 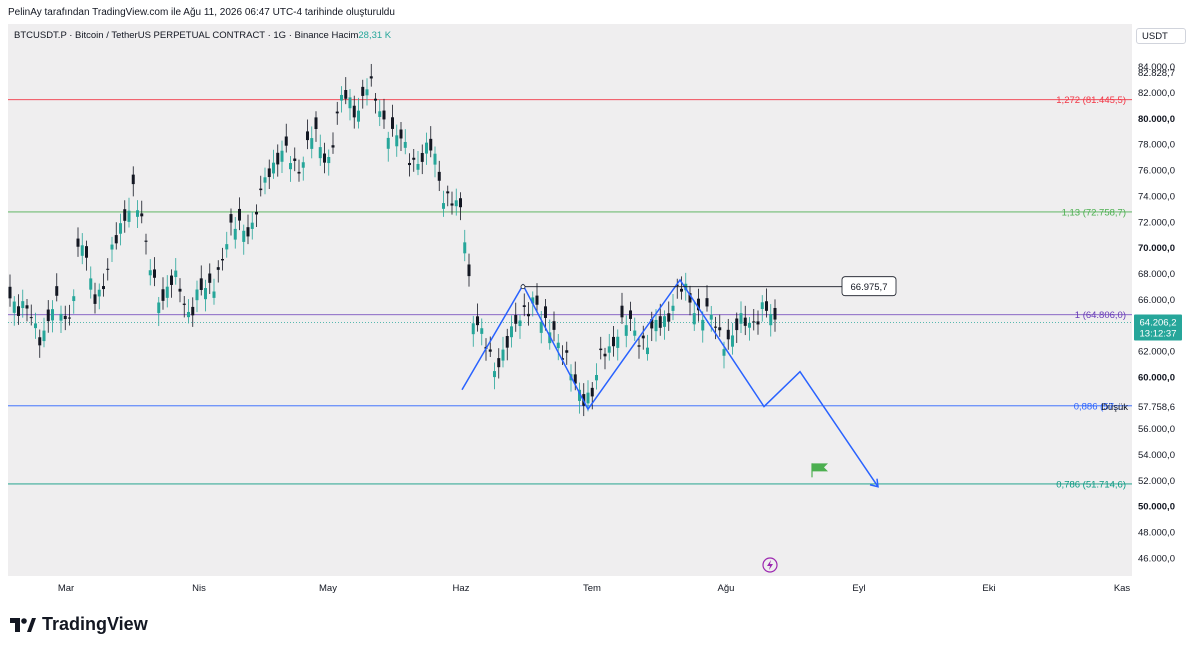 I want to click on tradingview-logo-icon, so click(x=23, y=624).